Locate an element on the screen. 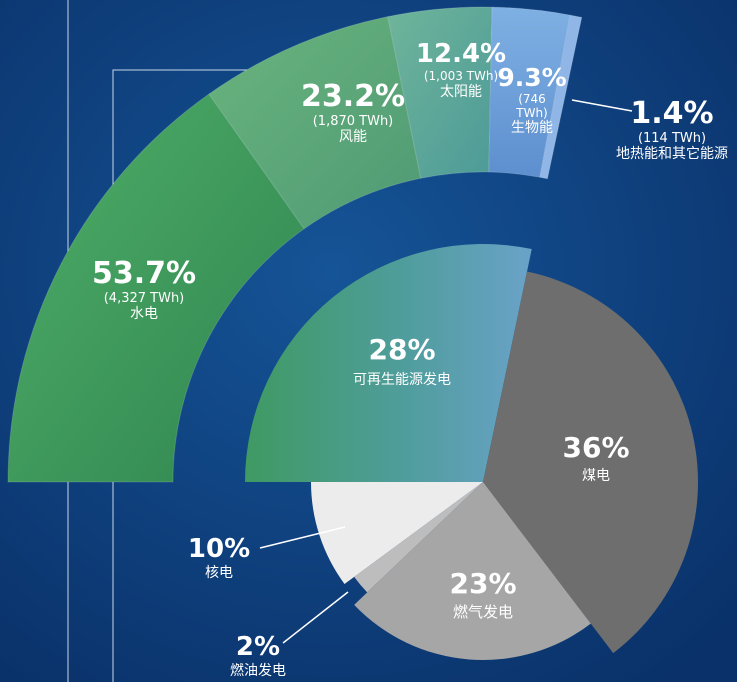  label-nuclear: 10% 核电 is located at coordinates (219, 557).